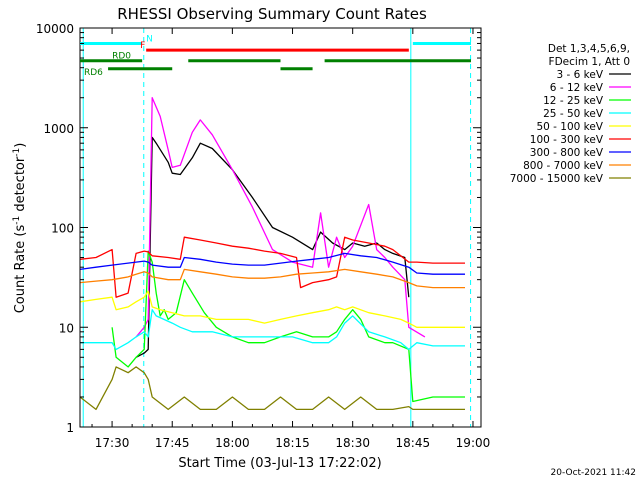  Describe the element at coordinates (70, 428) in the screenshot. I see `y-tick-label-0: 1` at that location.